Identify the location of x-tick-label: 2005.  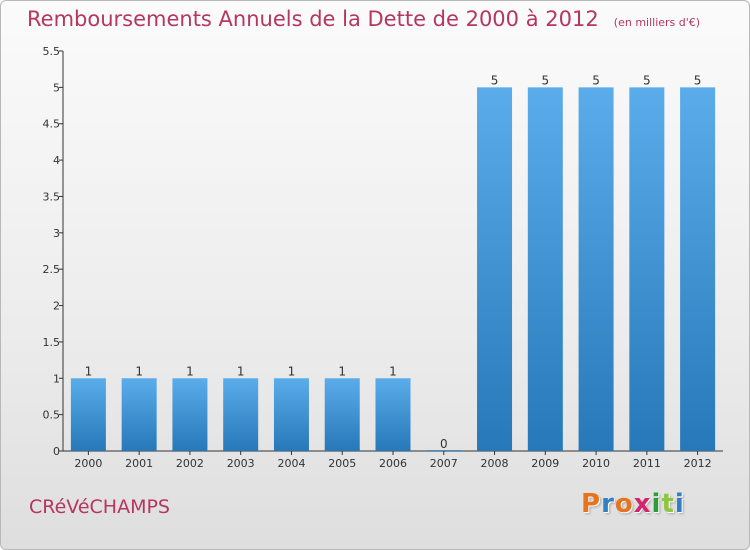
(342, 463).